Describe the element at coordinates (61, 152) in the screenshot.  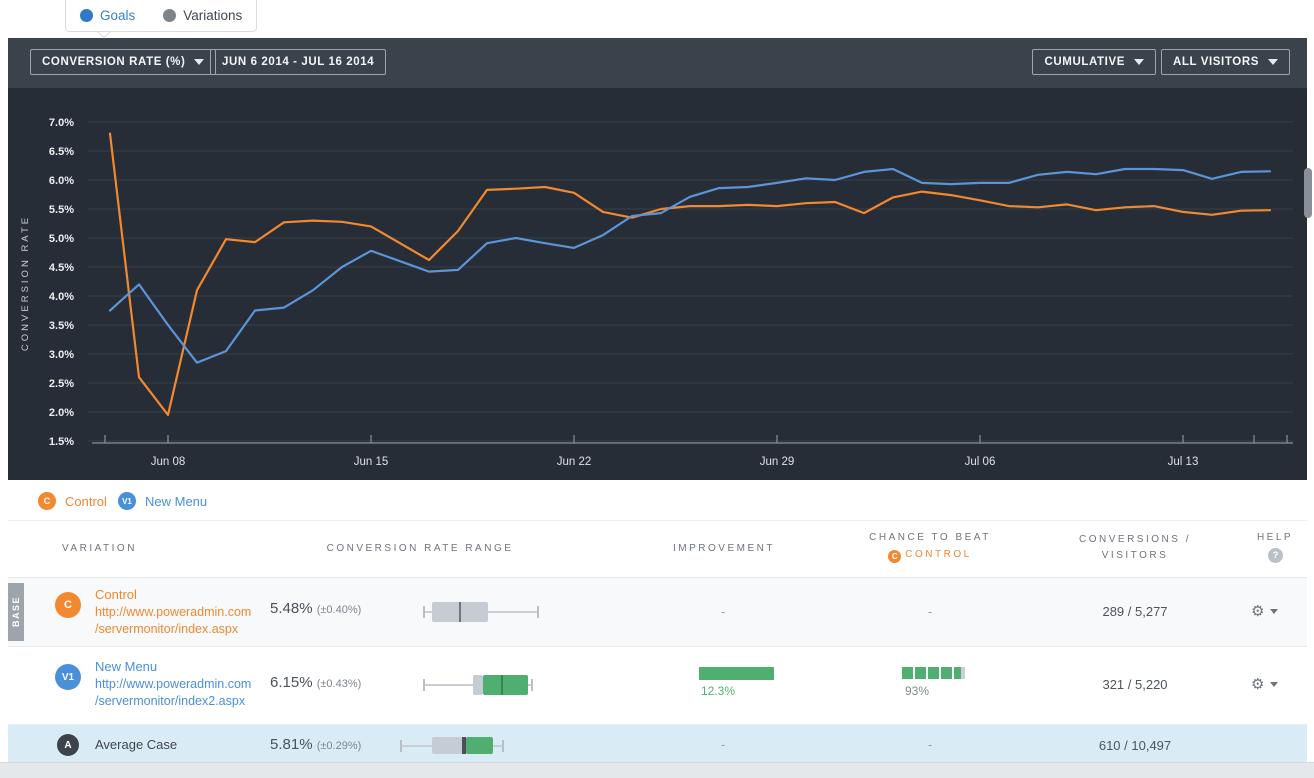
I see `svg-text: 6.5%` at that location.